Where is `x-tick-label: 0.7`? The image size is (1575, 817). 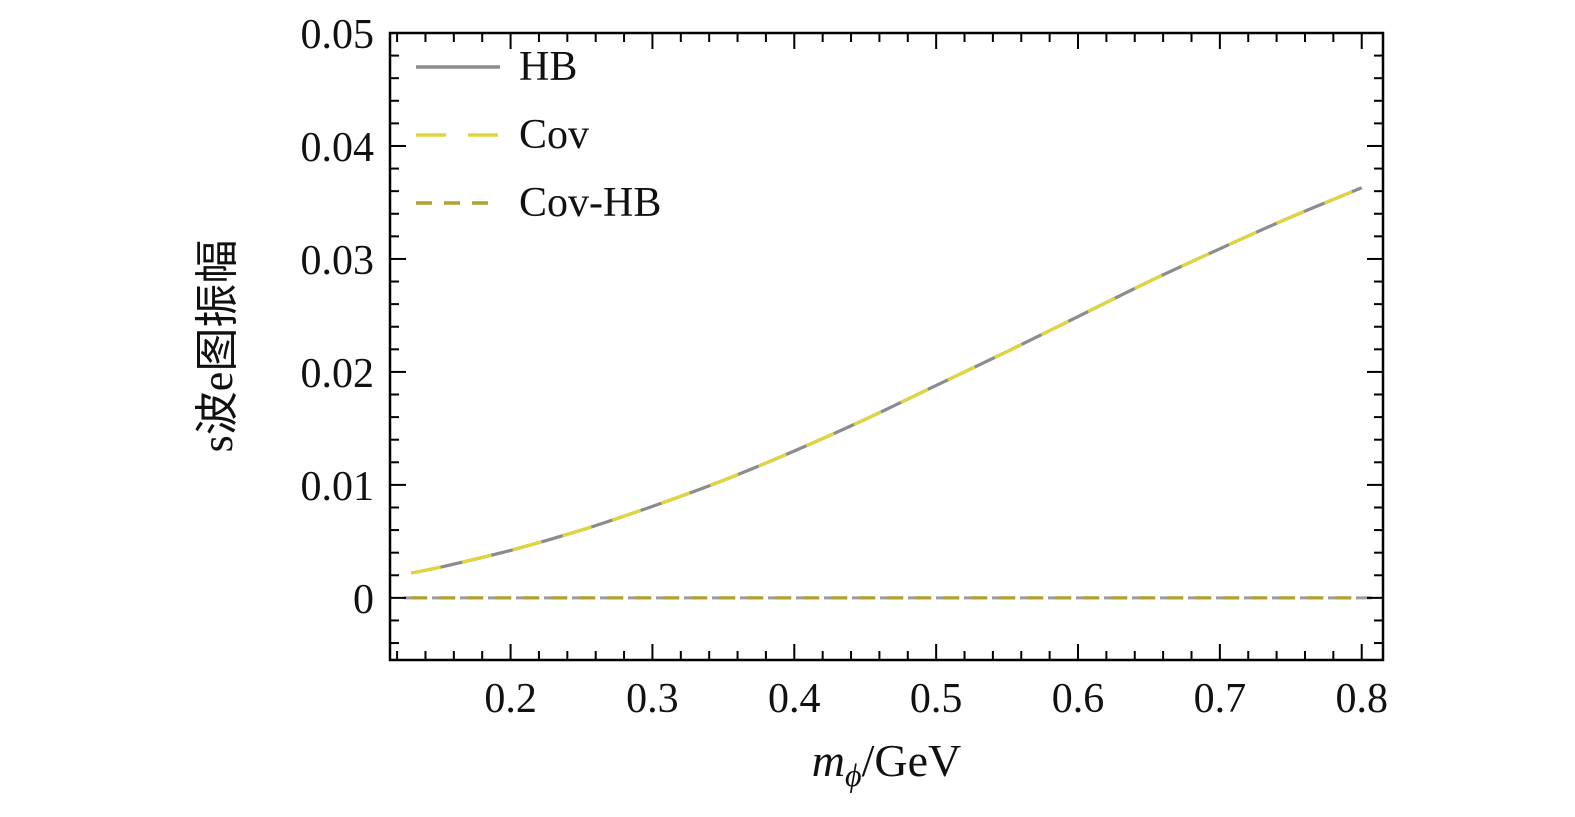
x-tick-label: 0.7 is located at coordinates (1220, 699).